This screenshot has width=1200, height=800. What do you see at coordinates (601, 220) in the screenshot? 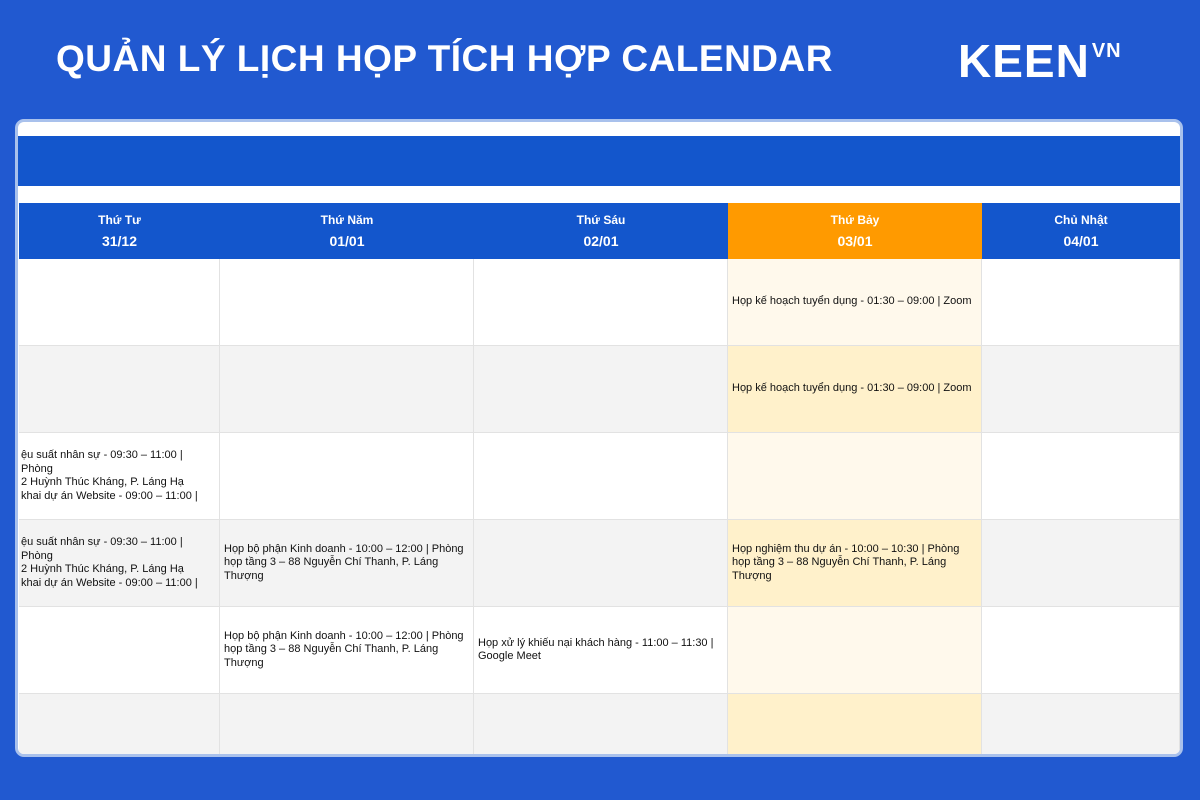
I see `day-name: Thứ Sáu` at bounding box center [601, 220].